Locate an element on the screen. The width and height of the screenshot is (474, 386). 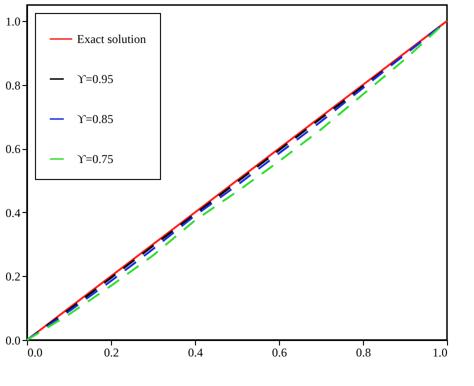
x-tick-label: 0.6 is located at coordinates (279, 353).